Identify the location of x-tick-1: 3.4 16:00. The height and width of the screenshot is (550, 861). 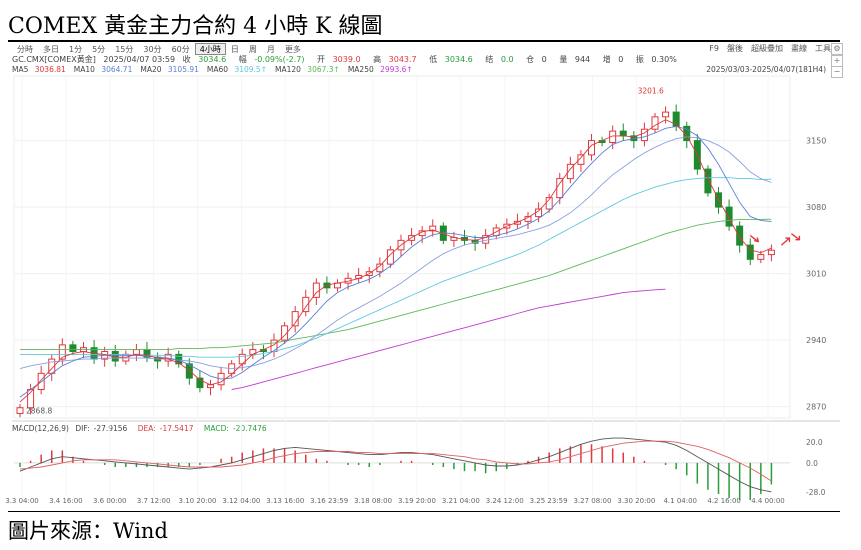
(66, 501).